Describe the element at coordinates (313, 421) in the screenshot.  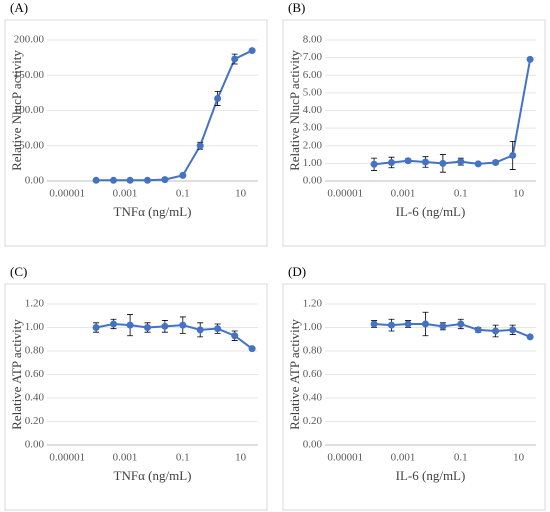
I see `y-tick-label: 0.20` at that location.